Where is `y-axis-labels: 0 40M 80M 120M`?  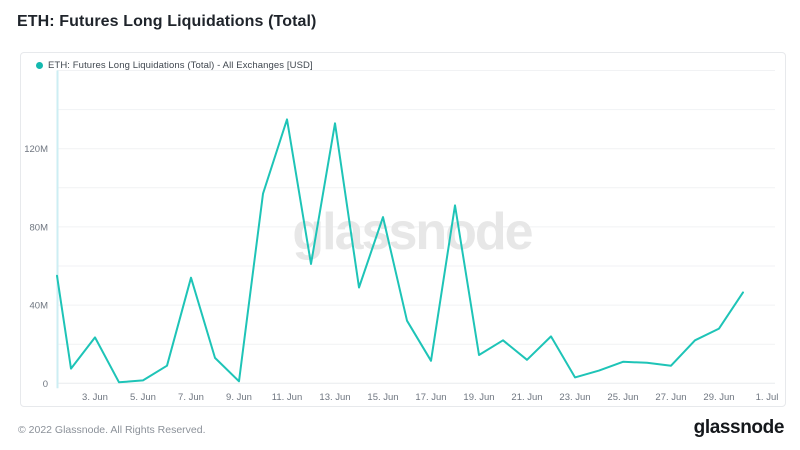
y-axis-labels: 0 40M 80M 120M is located at coordinates (36, 267).